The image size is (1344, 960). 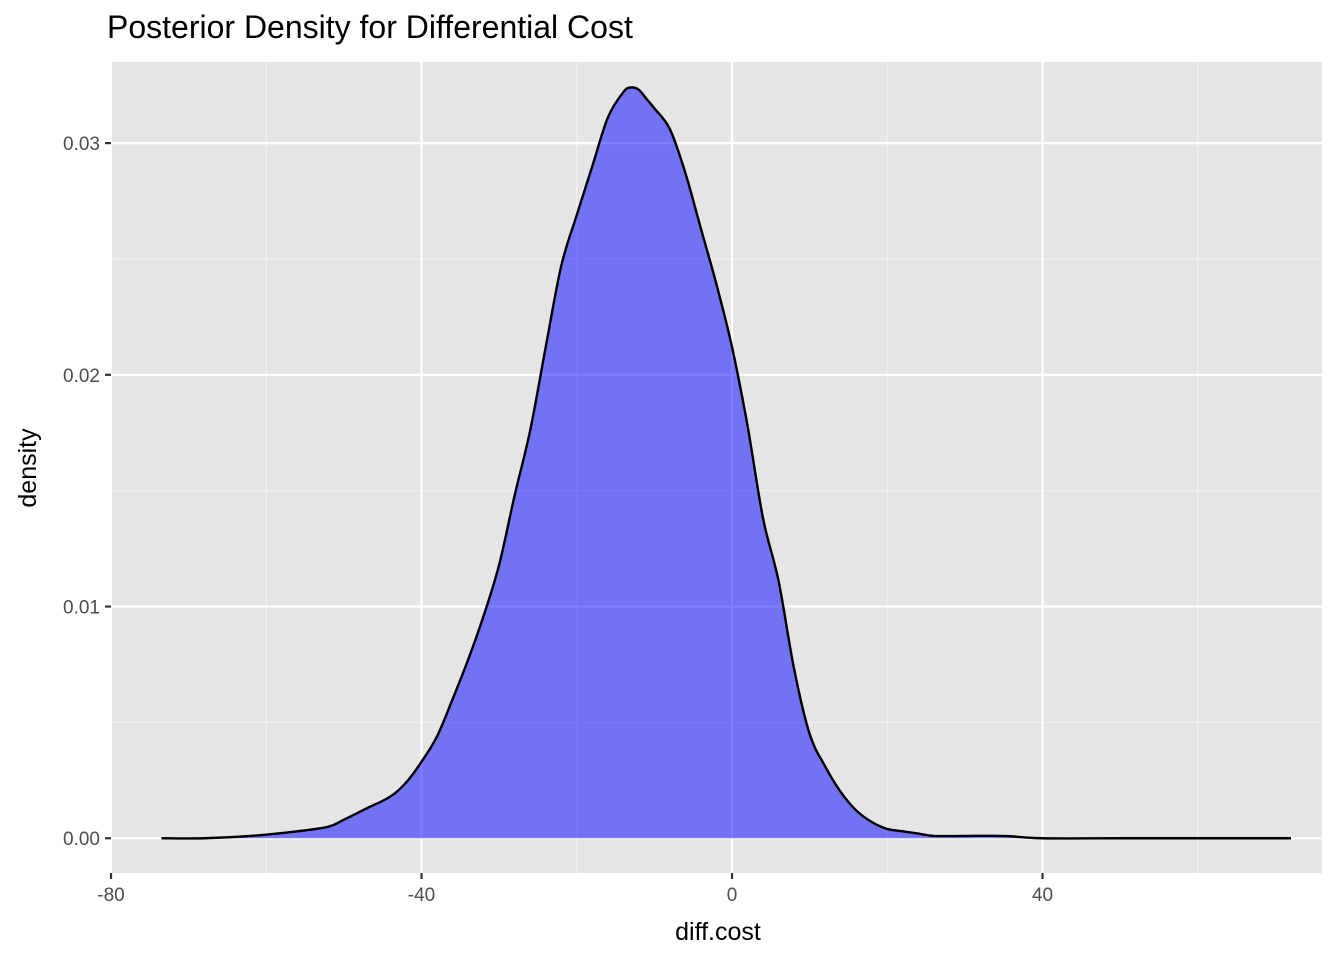 I want to click on x-tick-label: 40, so click(x=1042, y=895).